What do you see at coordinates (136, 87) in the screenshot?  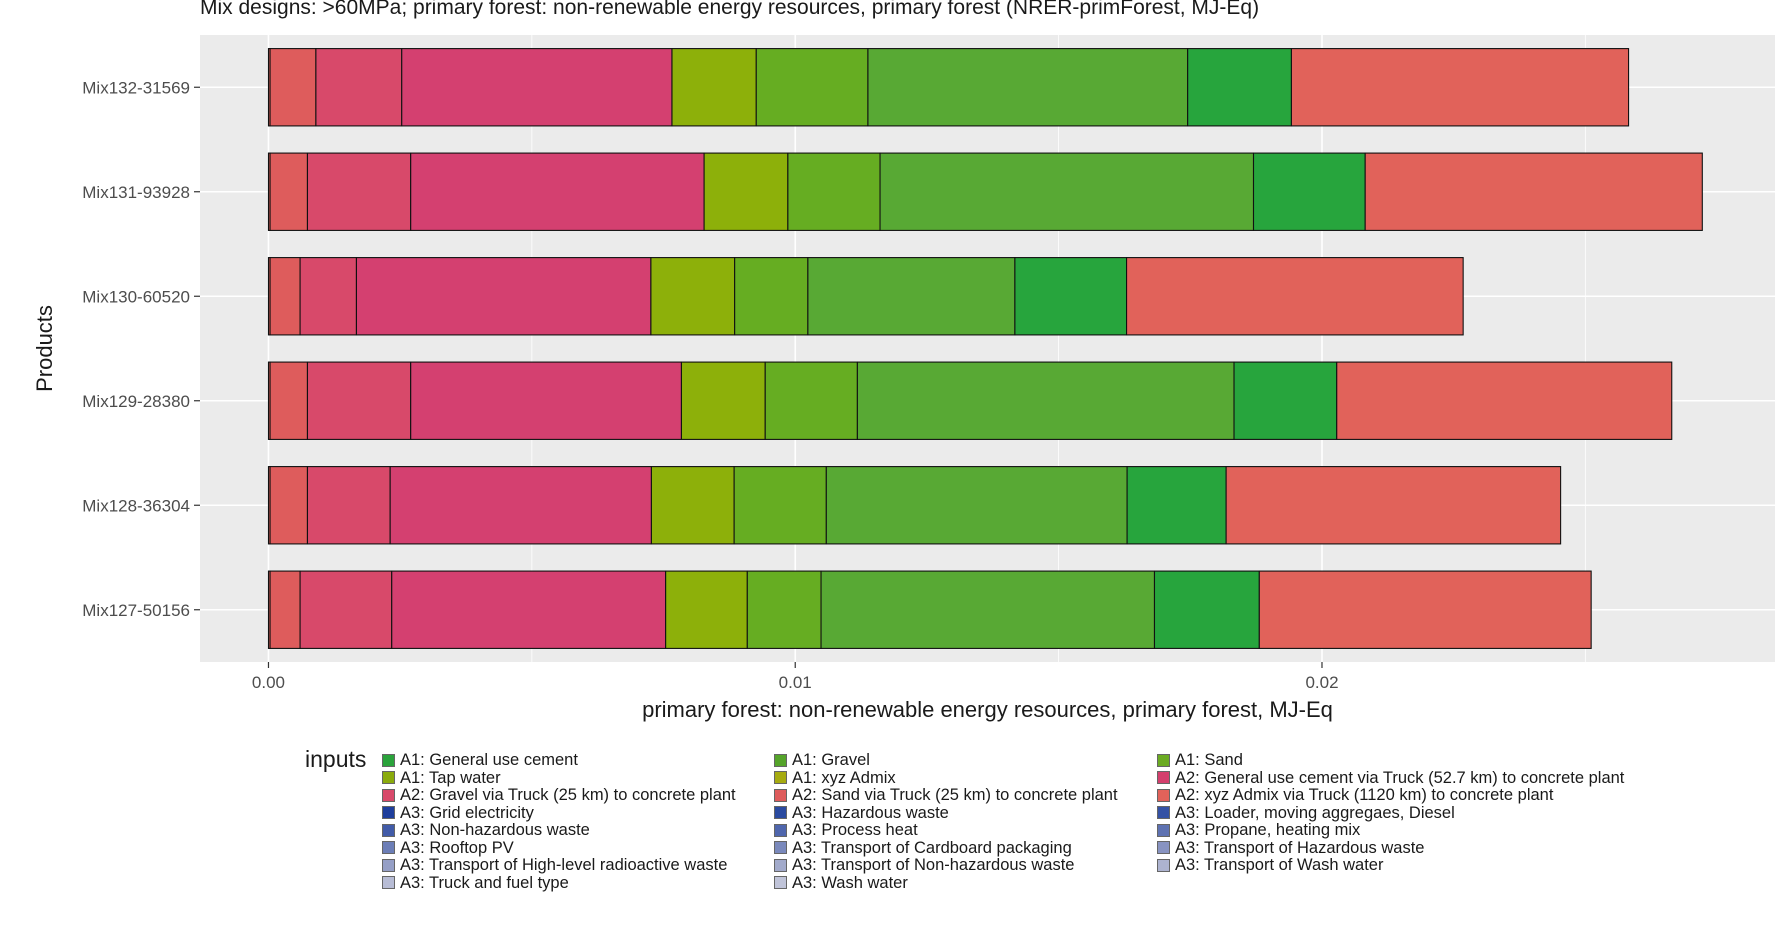 I see `y-tick-label: Mix132-31569` at bounding box center [136, 87].